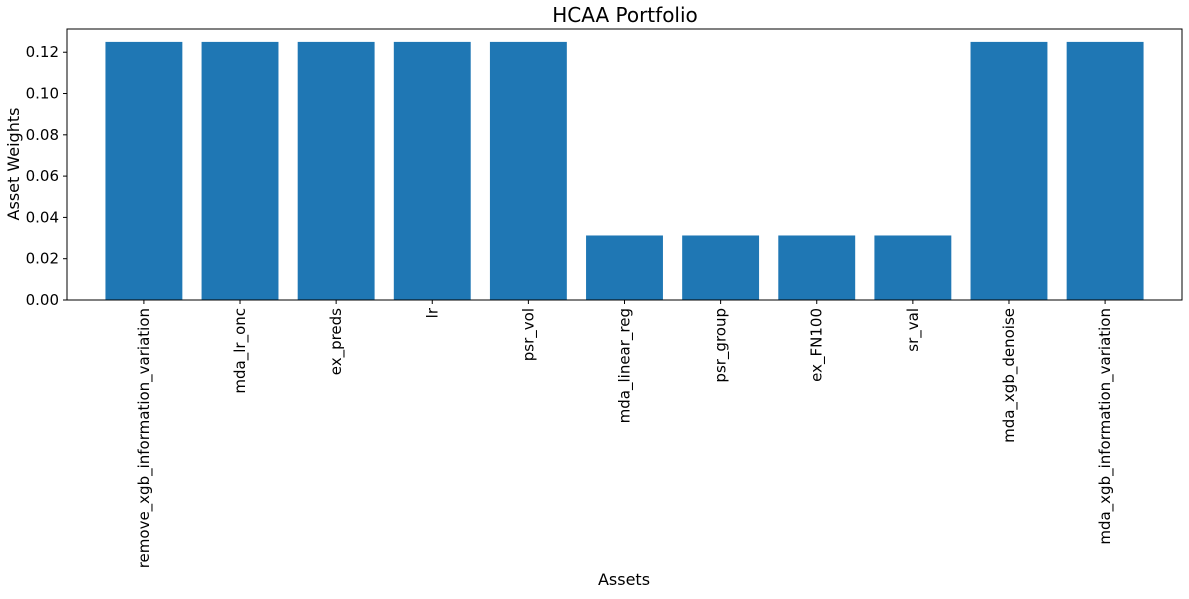  Describe the element at coordinates (1009, 375) in the screenshot. I see `x-tick-label: mda_xgb_denoise` at that location.